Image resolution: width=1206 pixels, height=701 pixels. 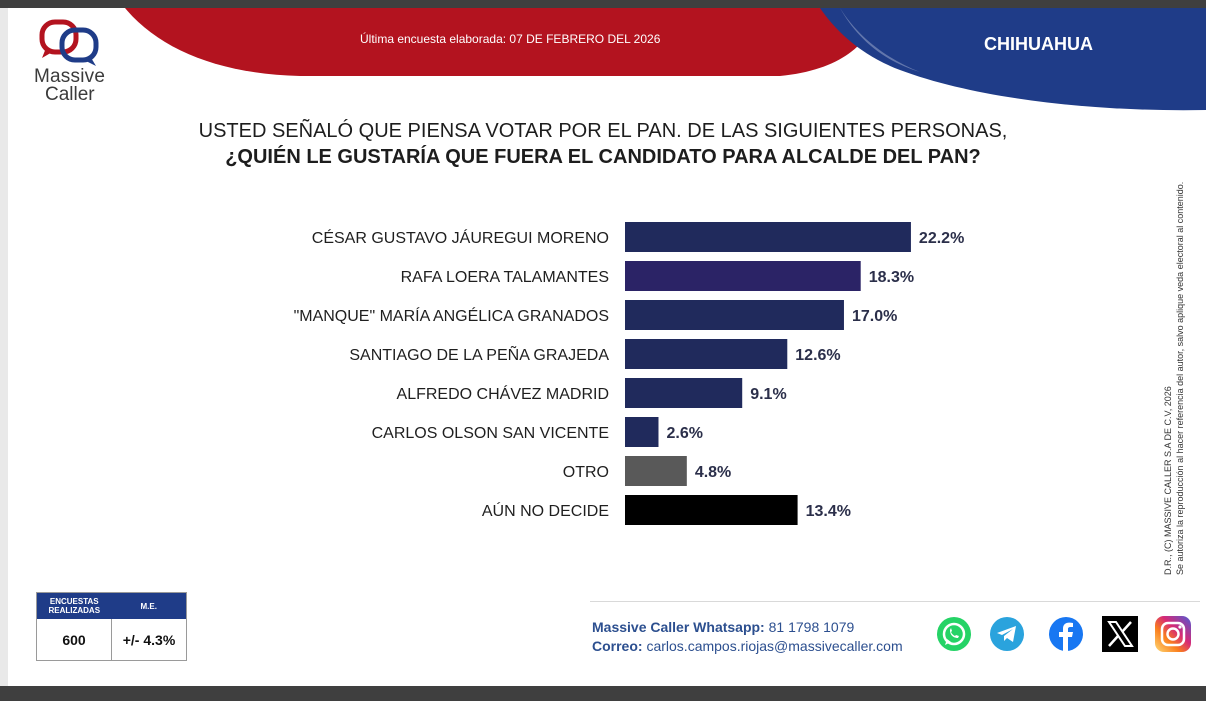 What do you see at coordinates (954, 634) in the screenshot?
I see `whatsapp-icon` at bounding box center [954, 634].